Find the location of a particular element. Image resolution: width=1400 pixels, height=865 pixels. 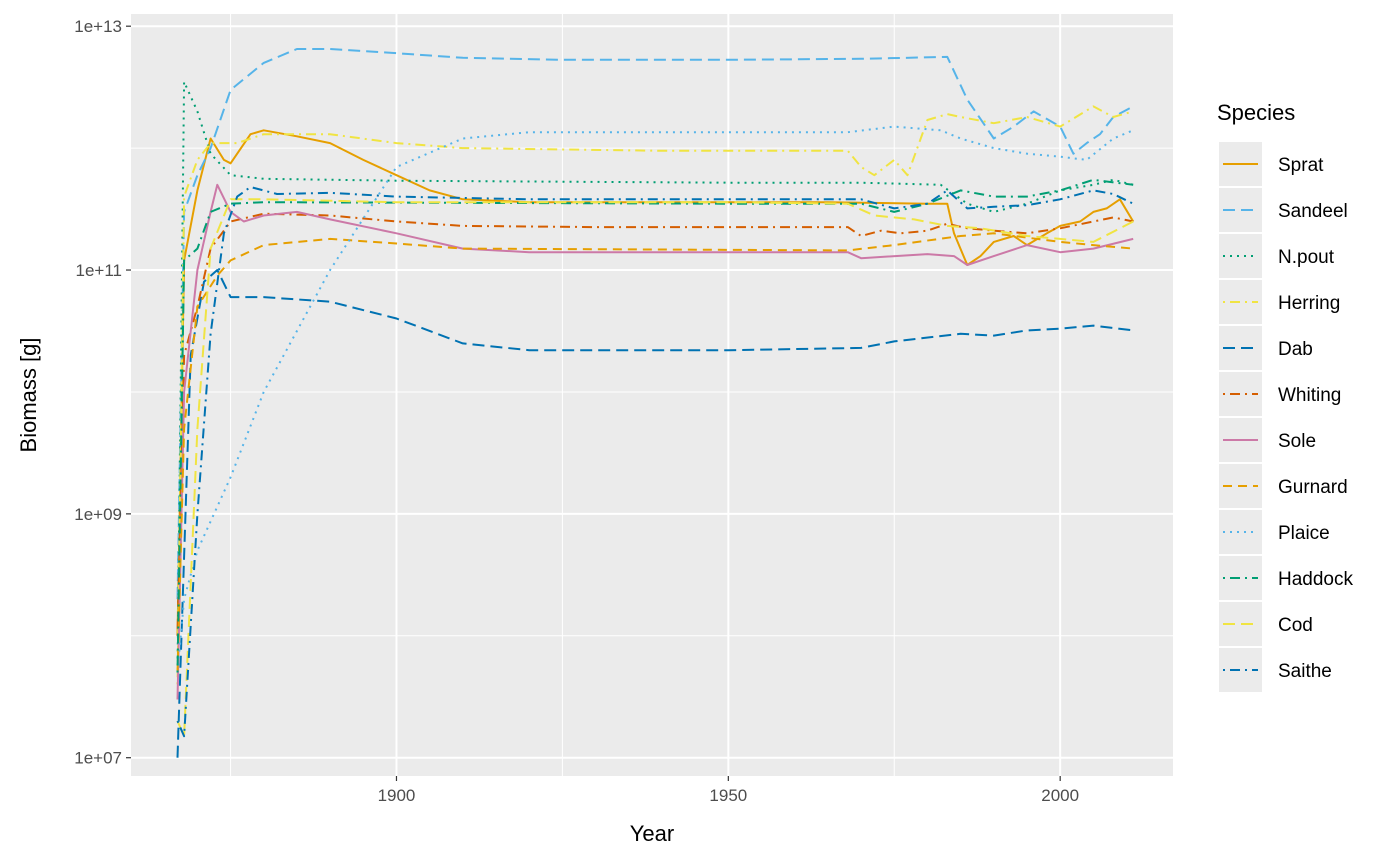

y-tick-label: 1e+09 is located at coordinates (98, 514).